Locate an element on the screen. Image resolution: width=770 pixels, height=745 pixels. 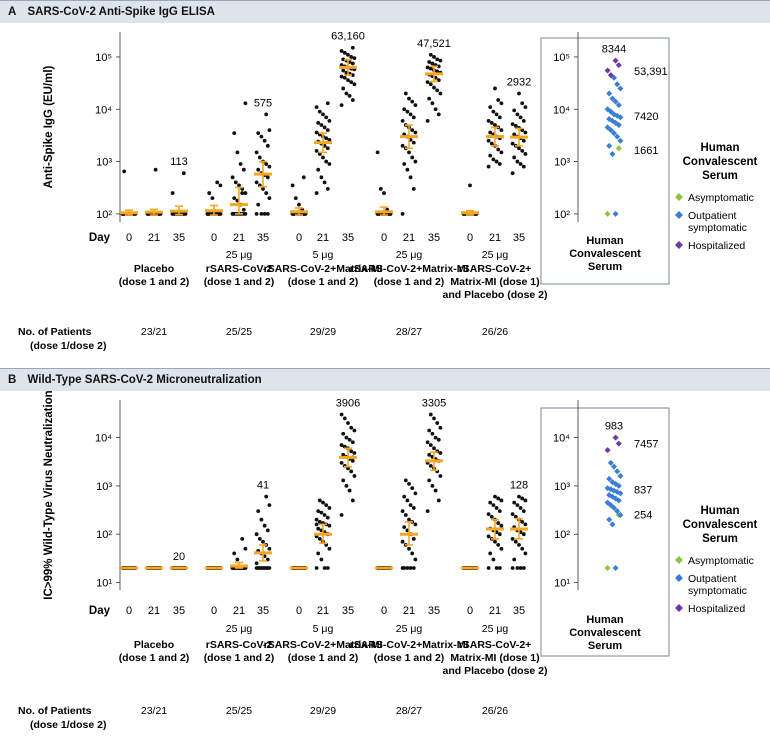
gmt-value-label: 63,160 is located at coordinates (348, 37).